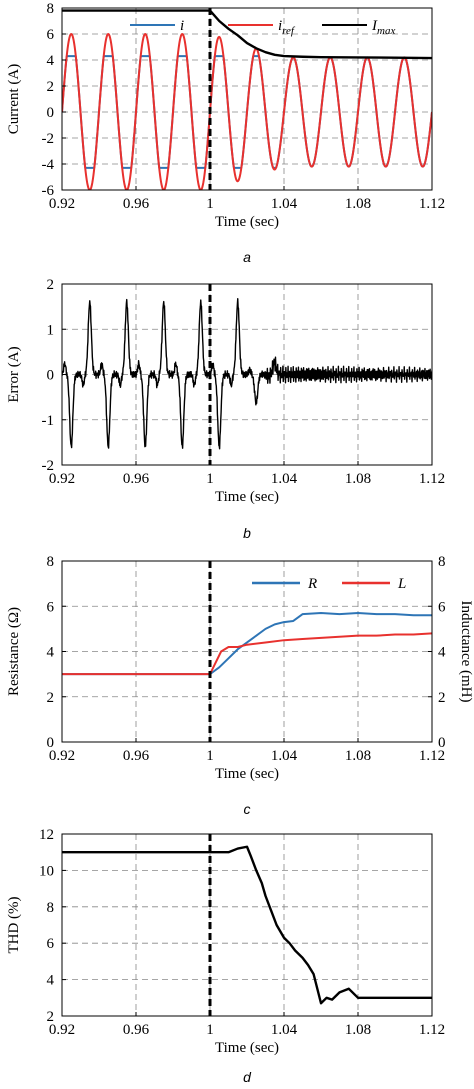 The height and width of the screenshot is (1089, 474). I want to click on panel-caption: b, so click(247, 533).